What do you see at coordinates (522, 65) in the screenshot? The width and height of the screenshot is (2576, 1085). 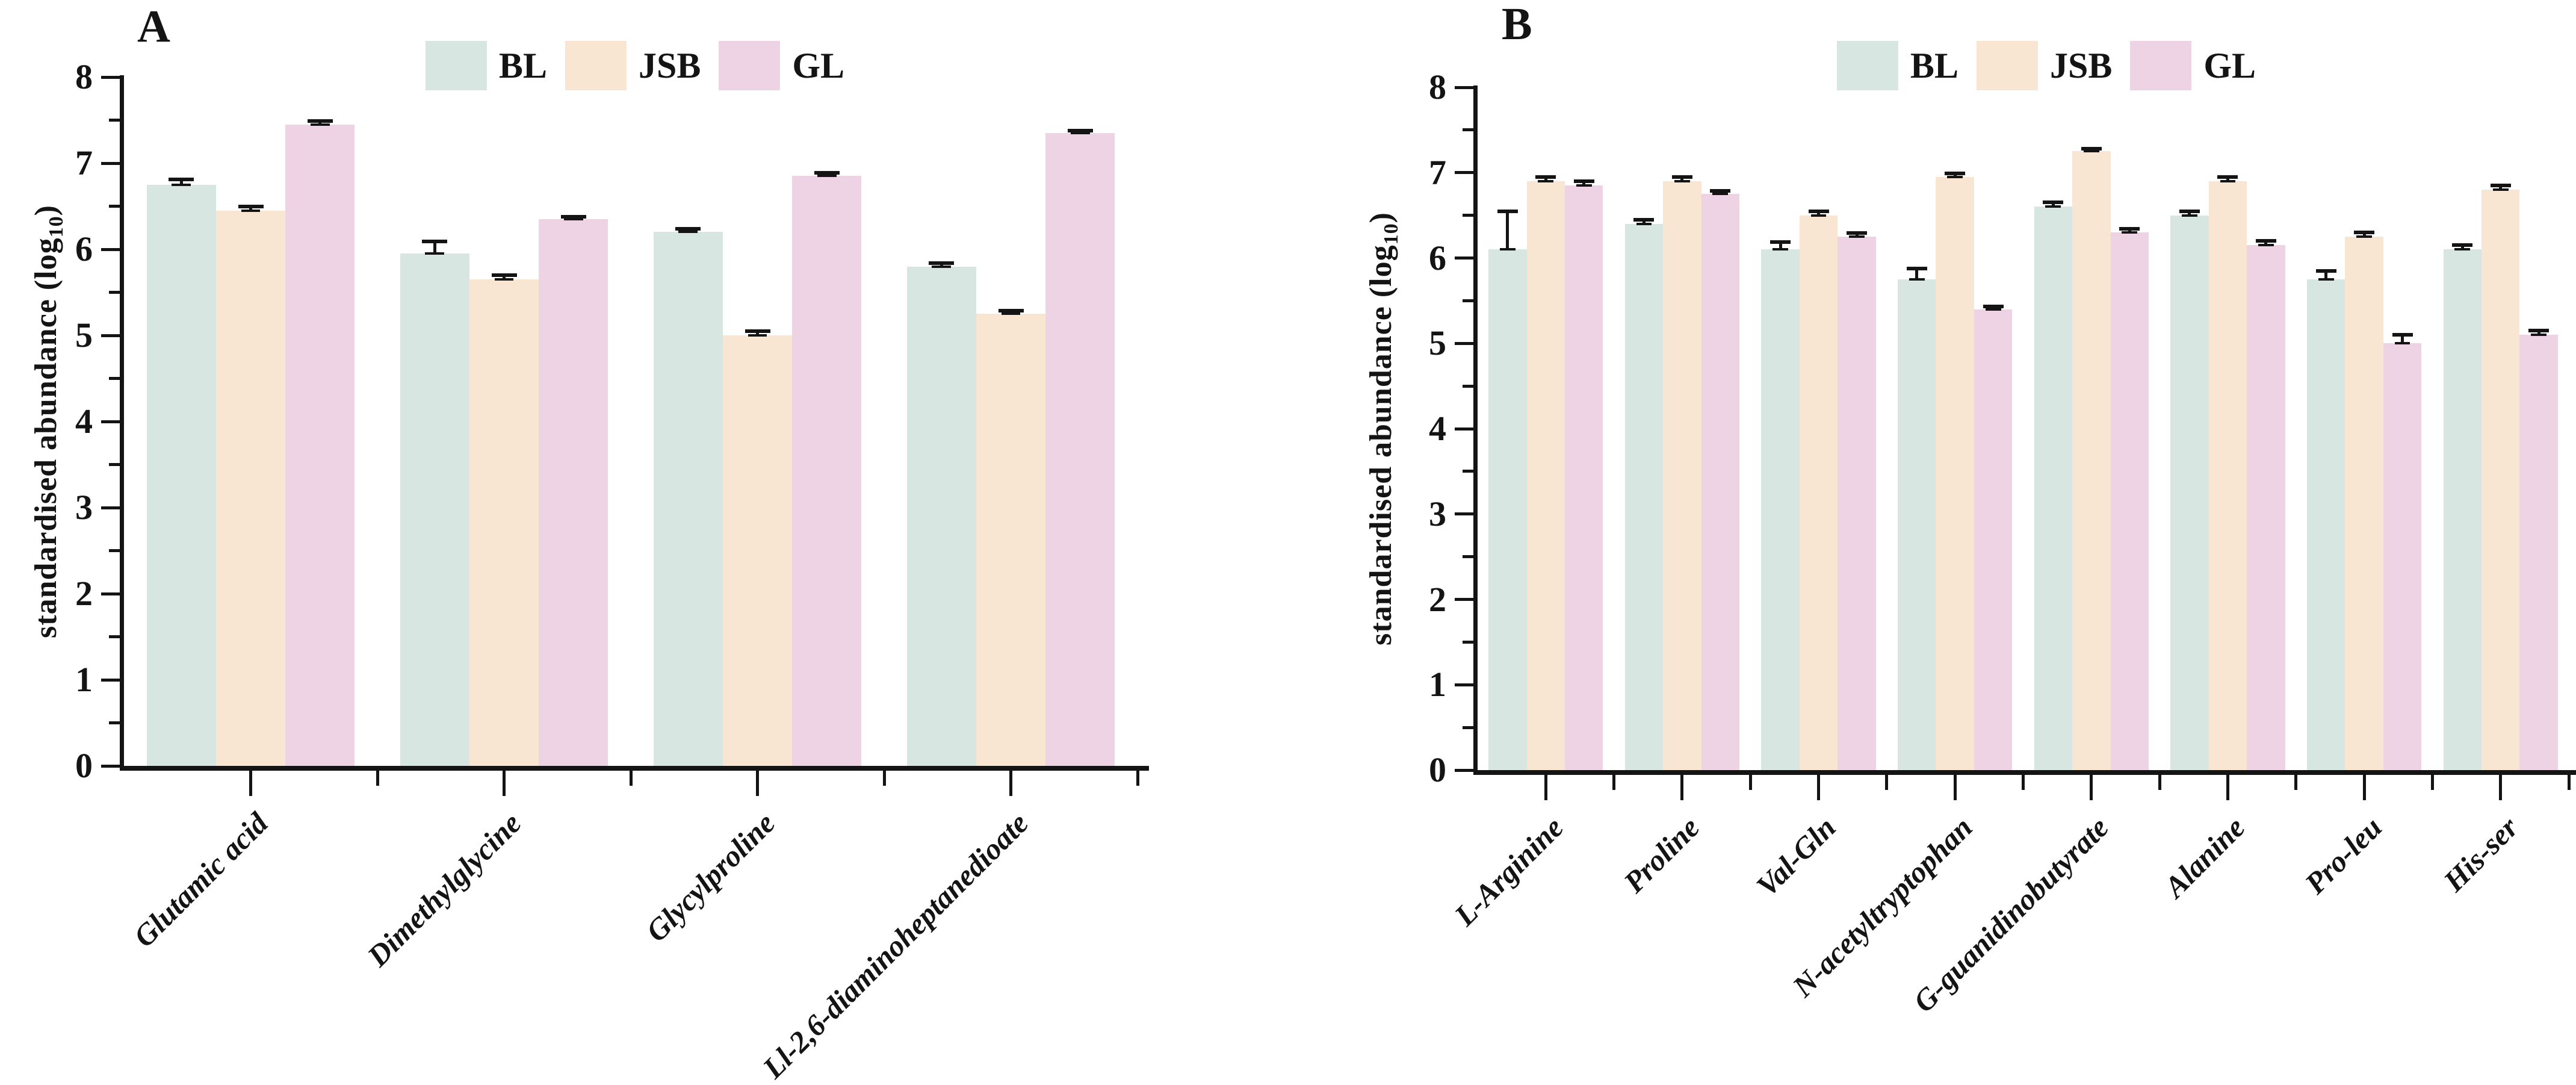 I see `legend-label-bl: BL` at bounding box center [522, 65].